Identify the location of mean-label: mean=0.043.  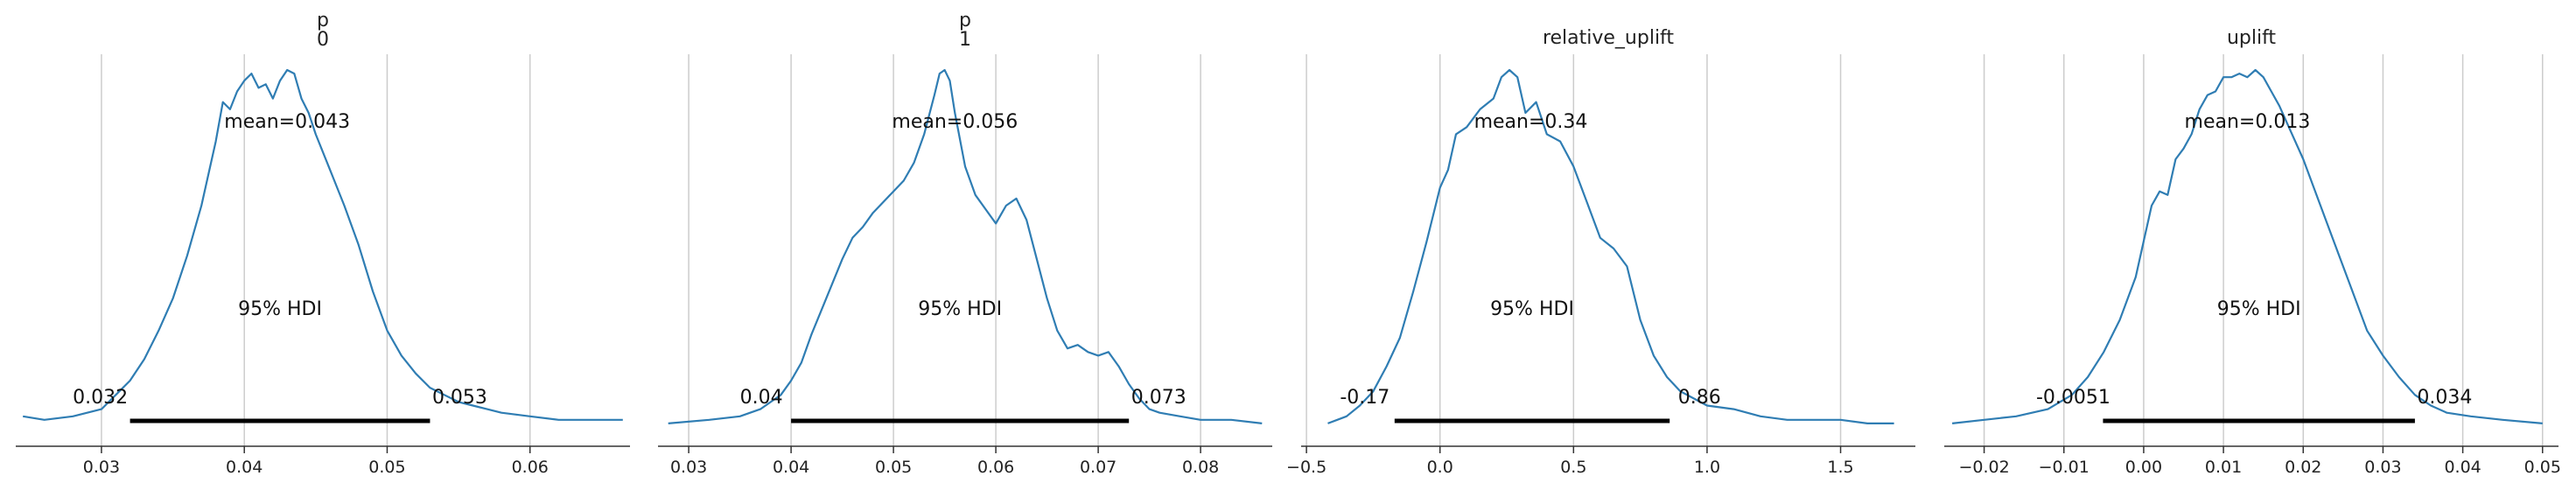
(287, 122).